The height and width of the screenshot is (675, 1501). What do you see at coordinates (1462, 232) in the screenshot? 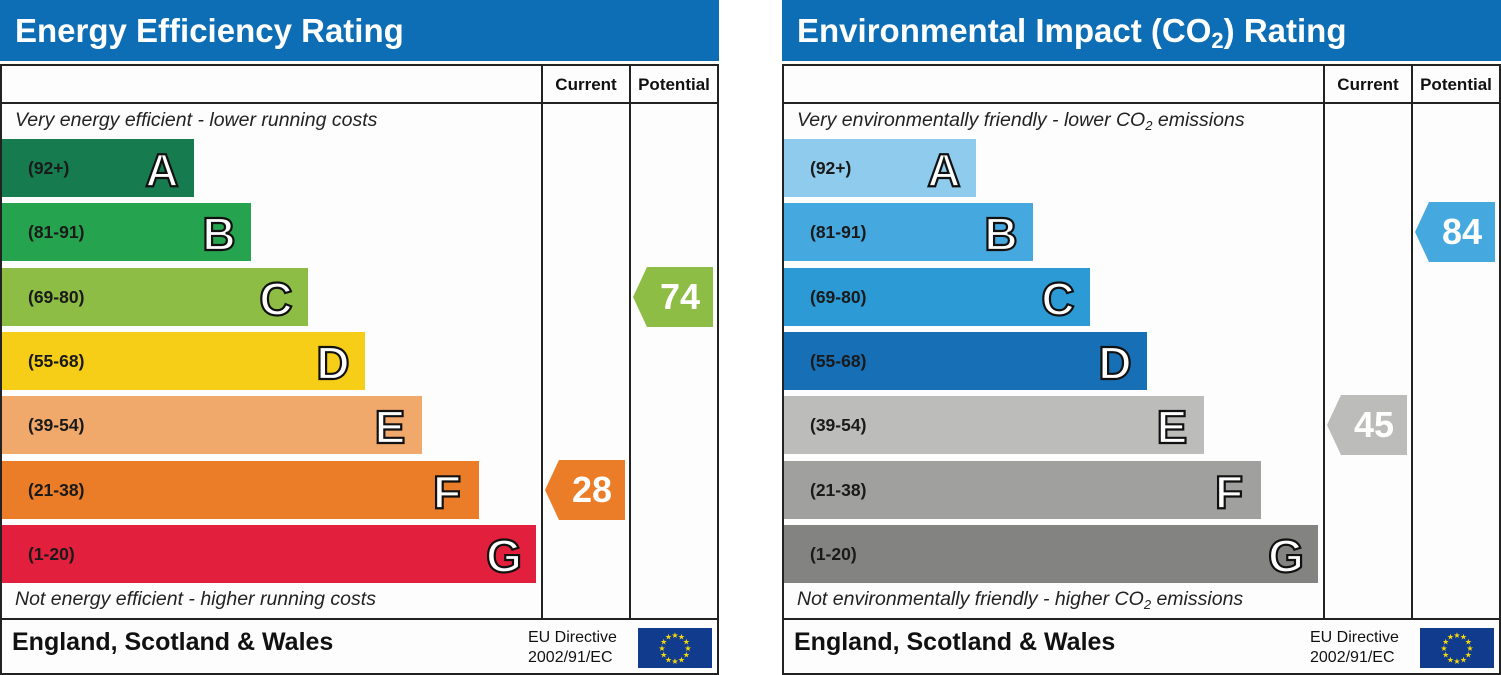
I see `potential-rating-value: 84` at bounding box center [1462, 232].